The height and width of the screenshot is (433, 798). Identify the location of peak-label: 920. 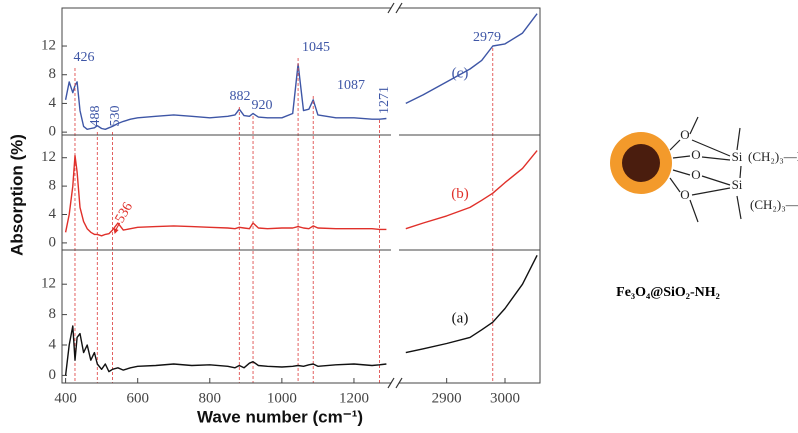
(262, 105).